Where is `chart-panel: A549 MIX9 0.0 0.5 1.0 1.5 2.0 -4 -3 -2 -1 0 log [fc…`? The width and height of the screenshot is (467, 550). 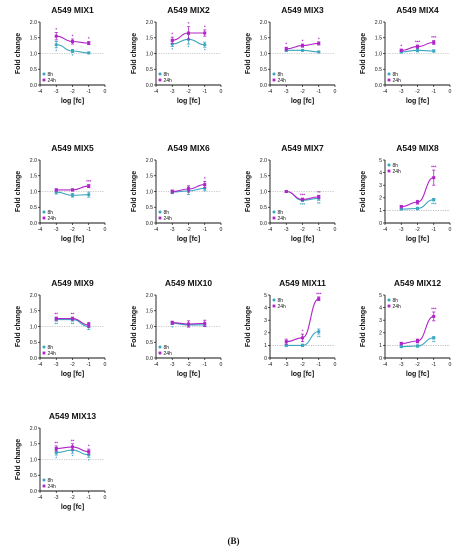
chart-panel: A549 MIX9 0.0 0.5 1.0 1.5 2.0 -4 -3 -2 -1 0 log [fc… is located at coordinates (61, 328).